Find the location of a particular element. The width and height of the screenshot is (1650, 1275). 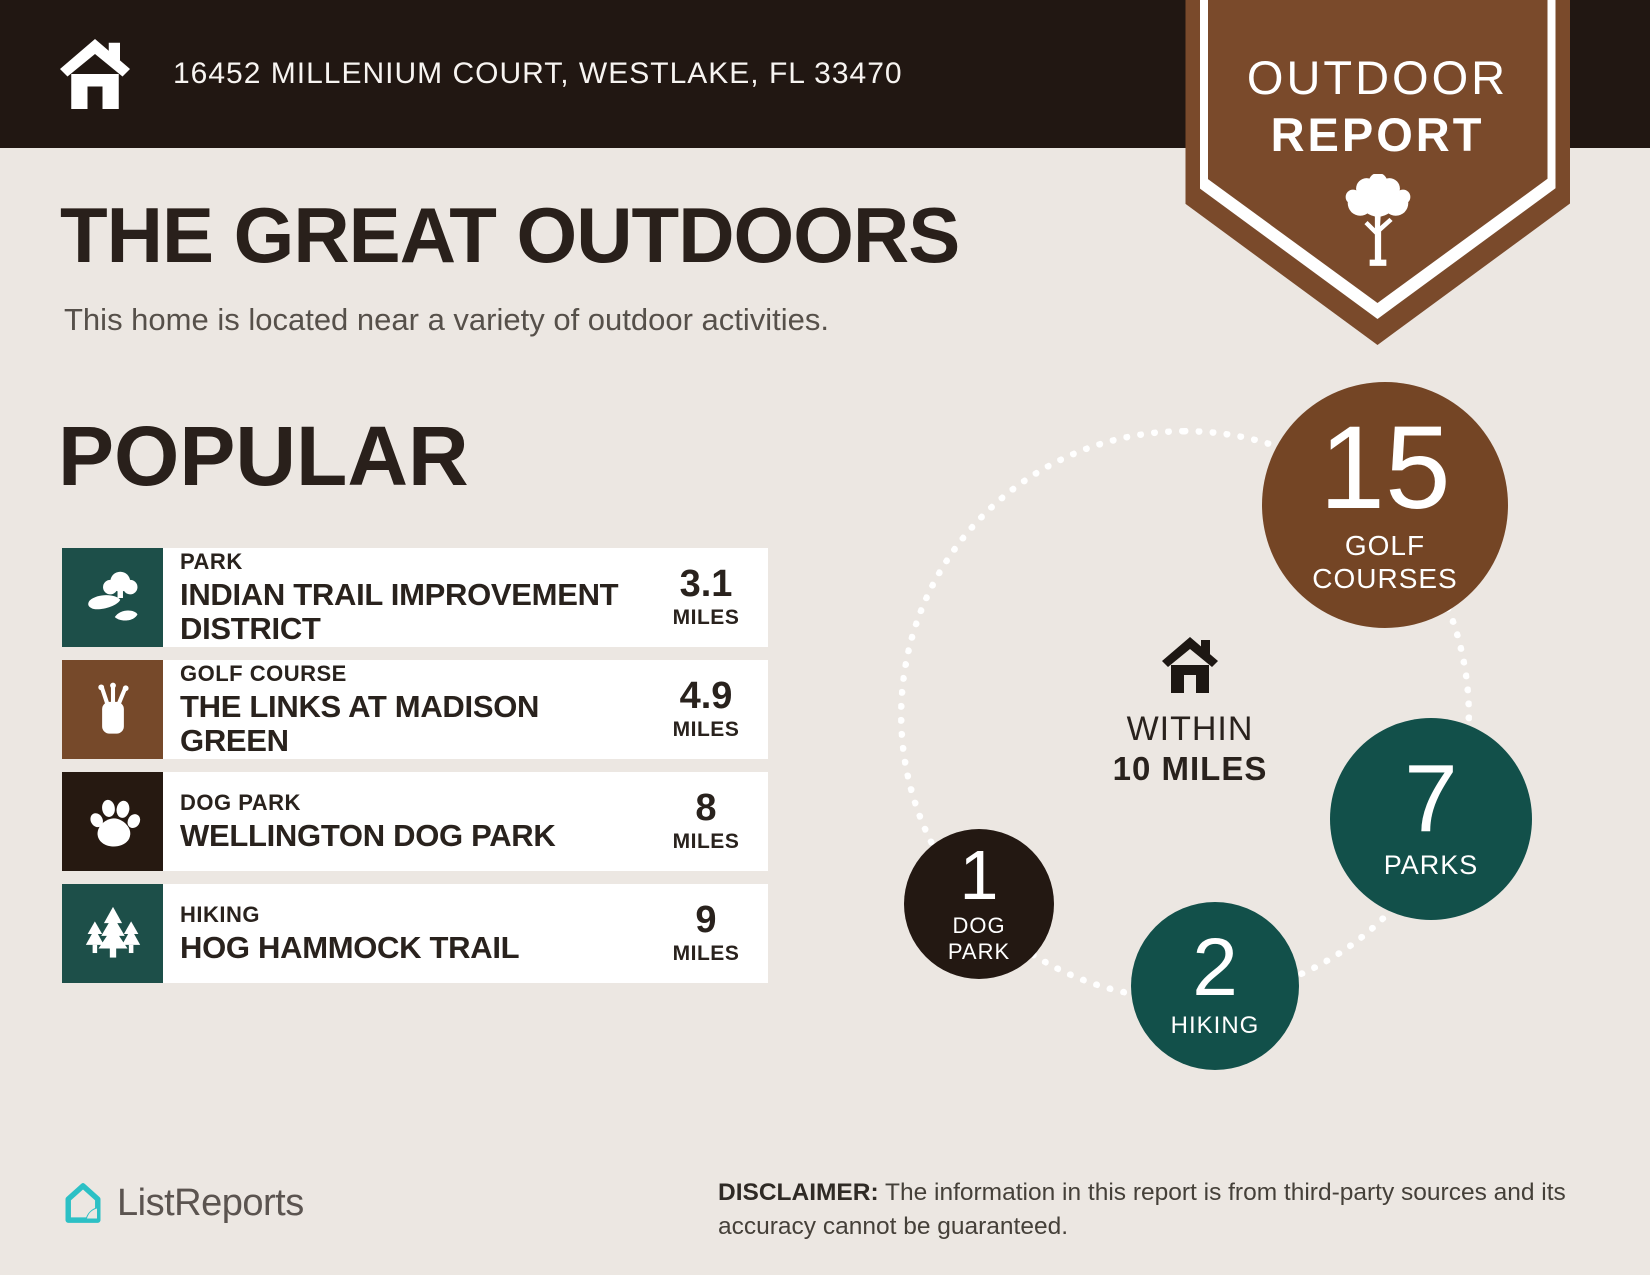

item-name: THE LINKS AT MADISON GREEN is located at coordinates (360, 723).